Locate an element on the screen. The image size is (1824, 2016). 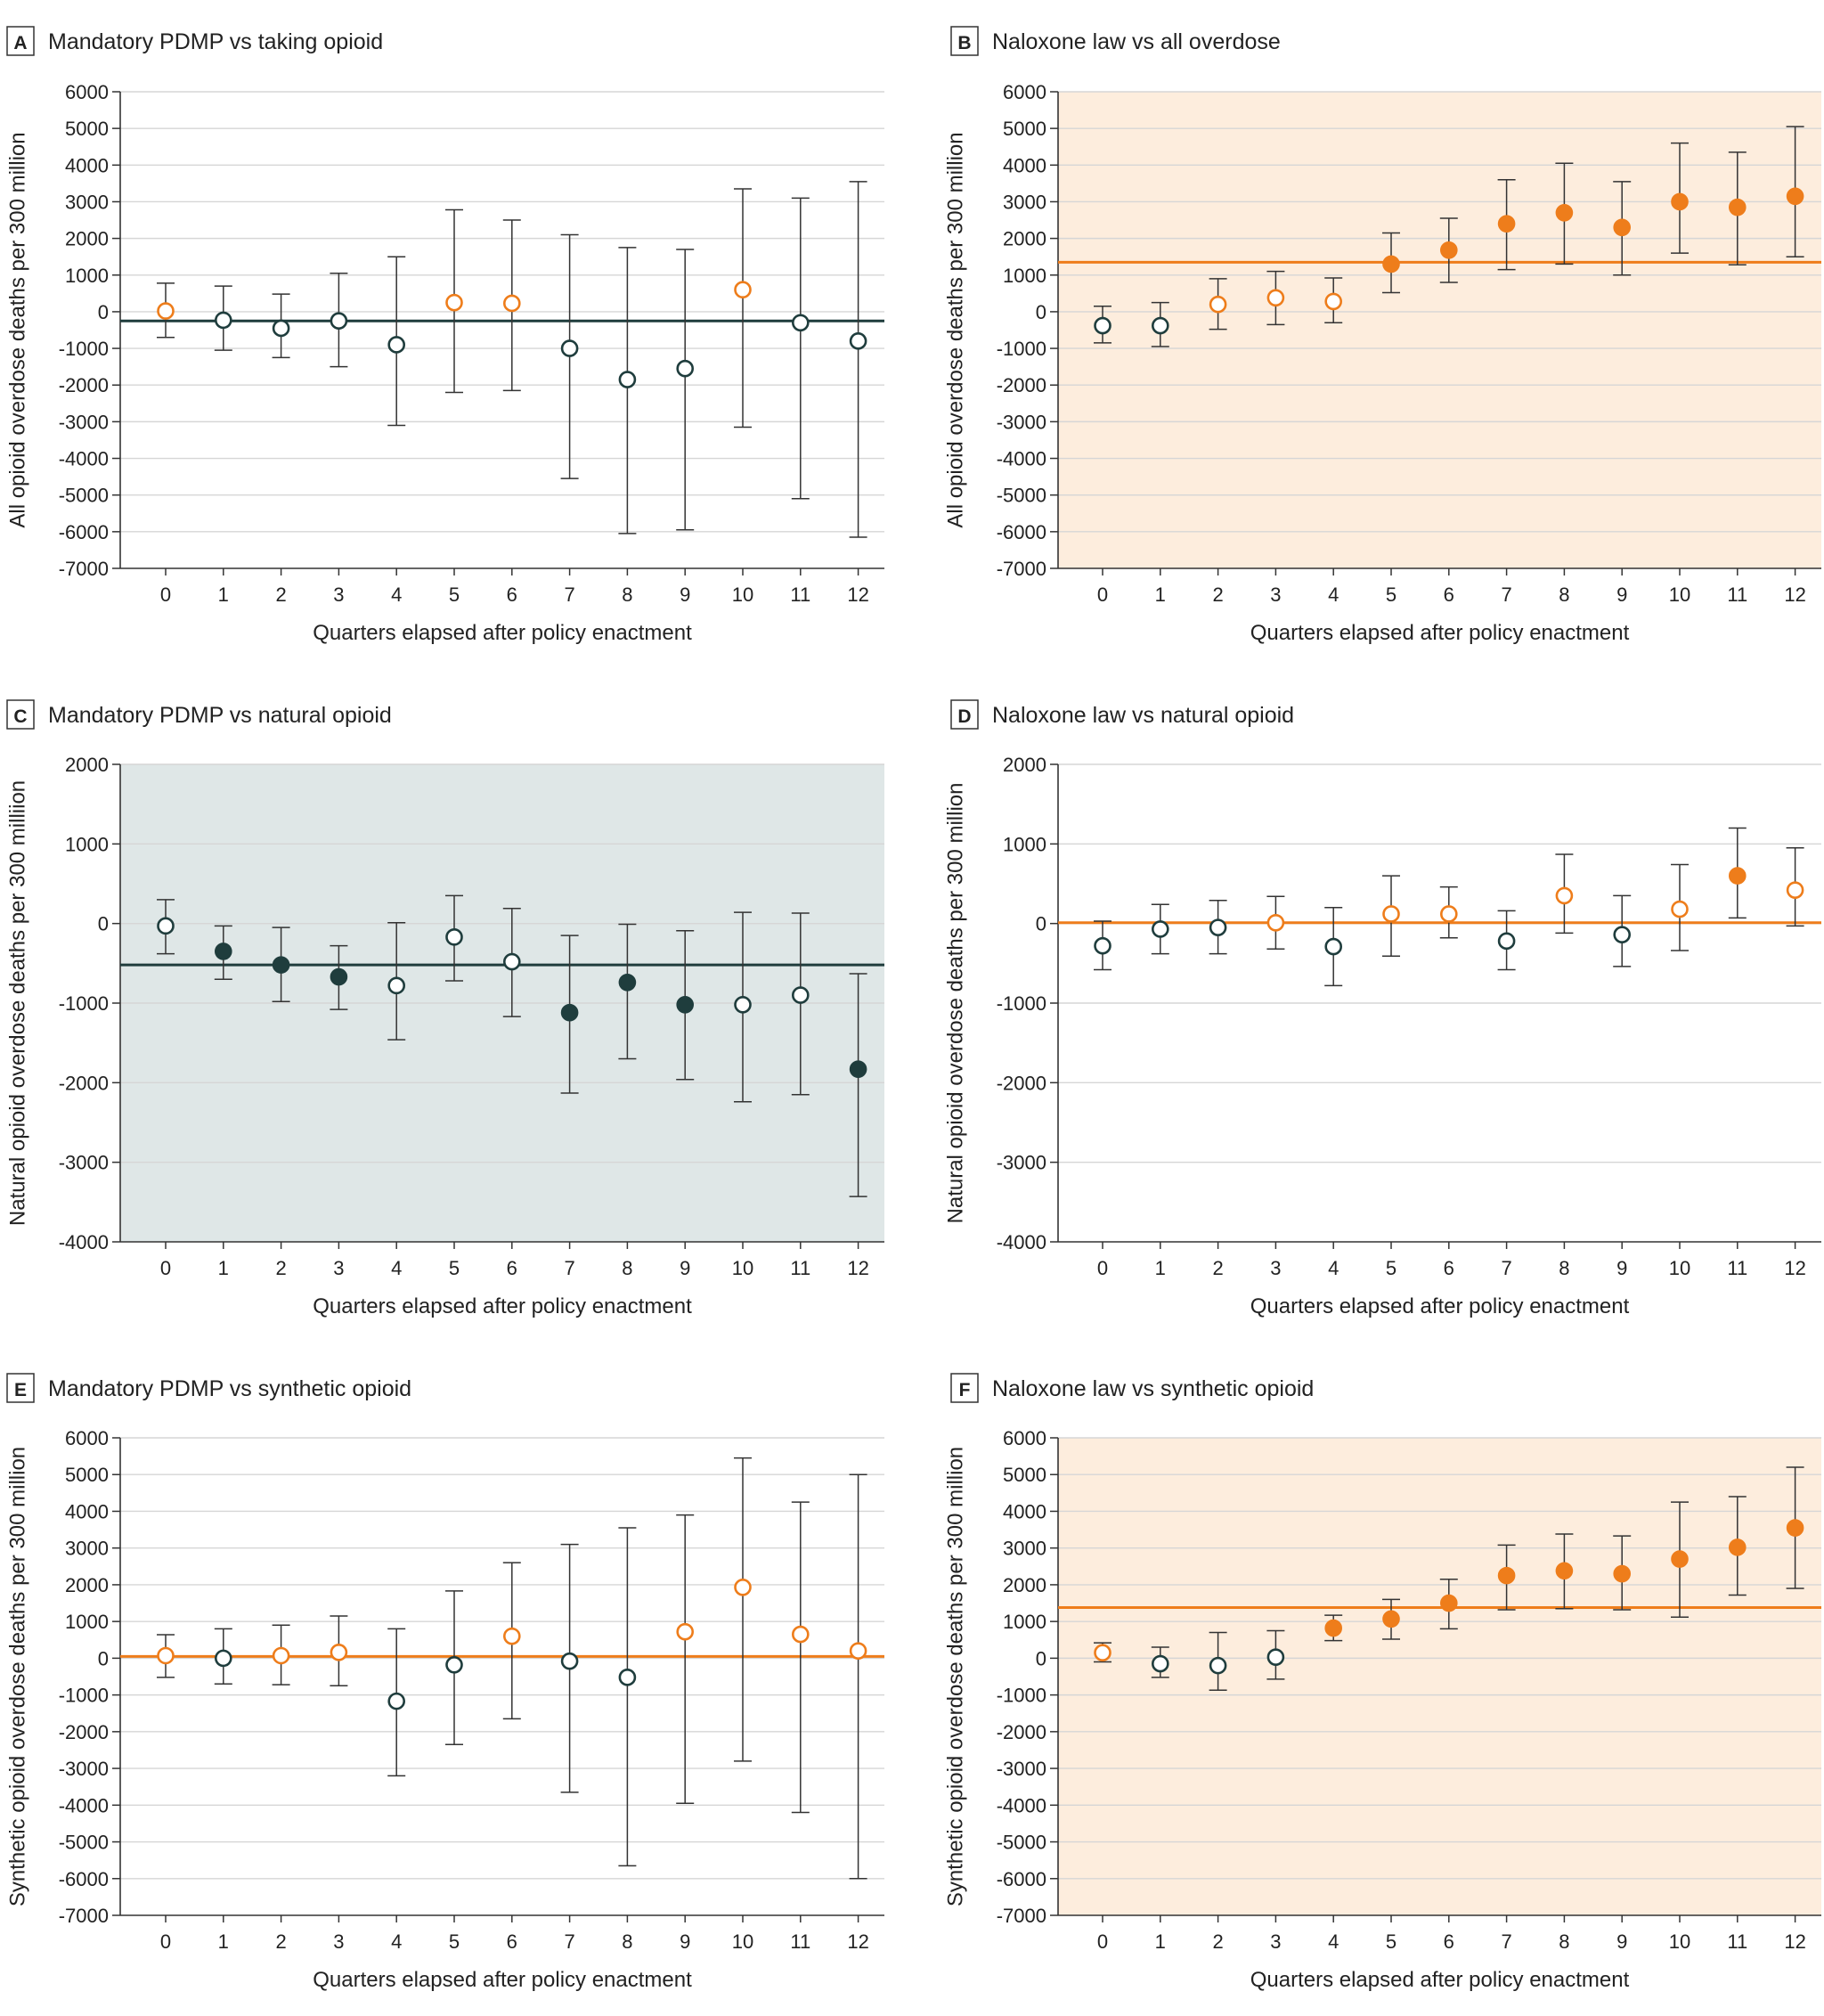
panel-letter: B is located at coordinates (964, 43).